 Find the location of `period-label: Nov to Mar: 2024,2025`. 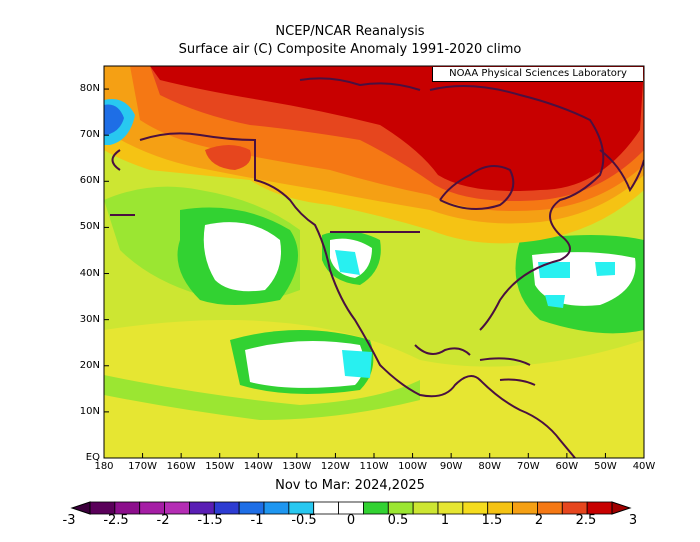

period-label: Nov to Mar: 2024,2025 is located at coordinates (350, 485).